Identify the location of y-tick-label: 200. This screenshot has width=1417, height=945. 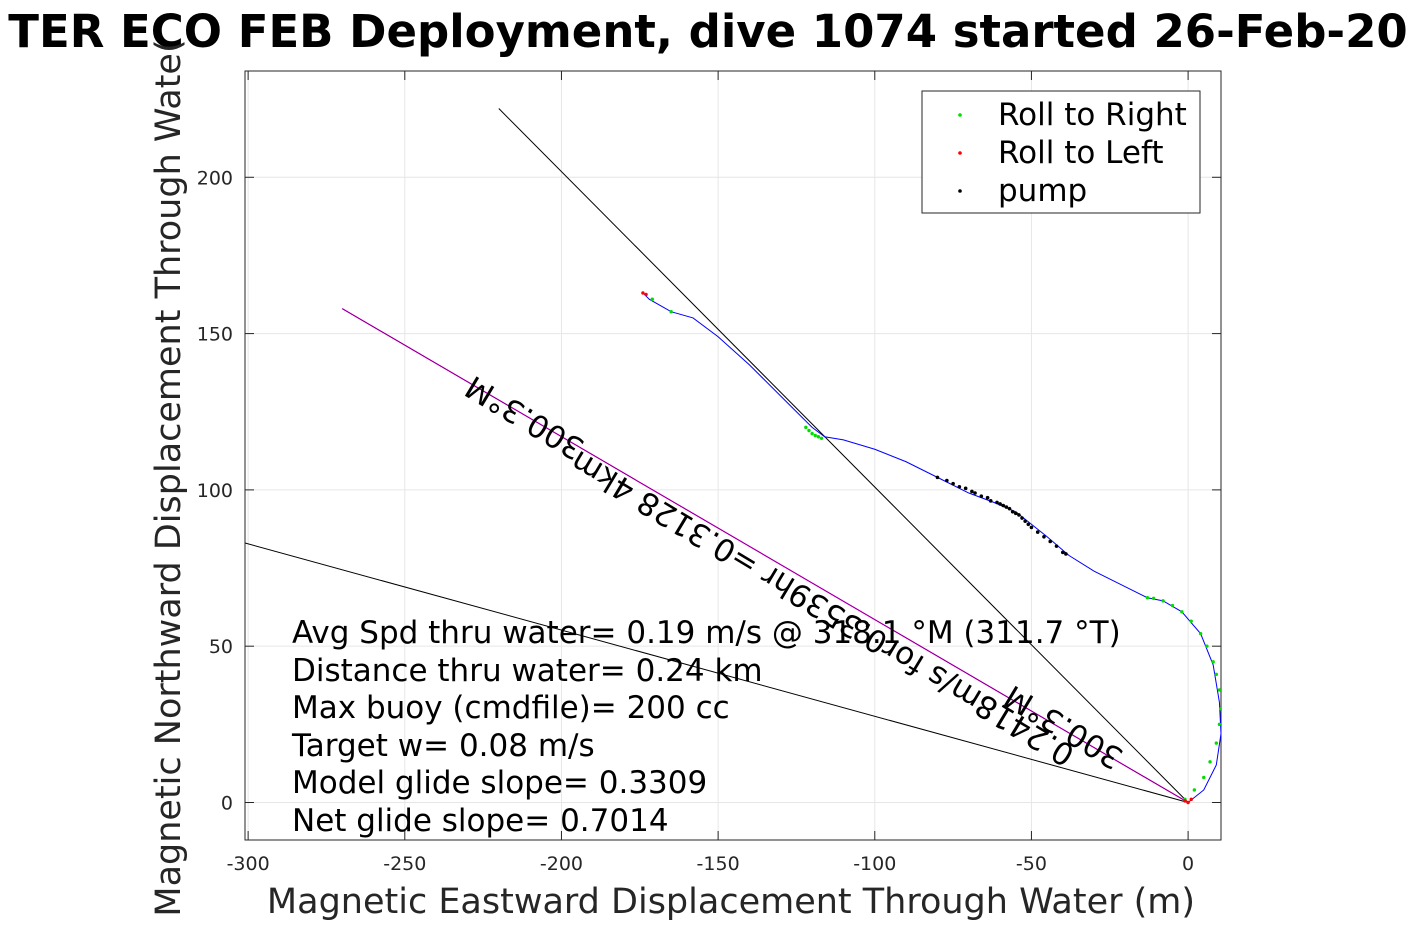
(215, 178).